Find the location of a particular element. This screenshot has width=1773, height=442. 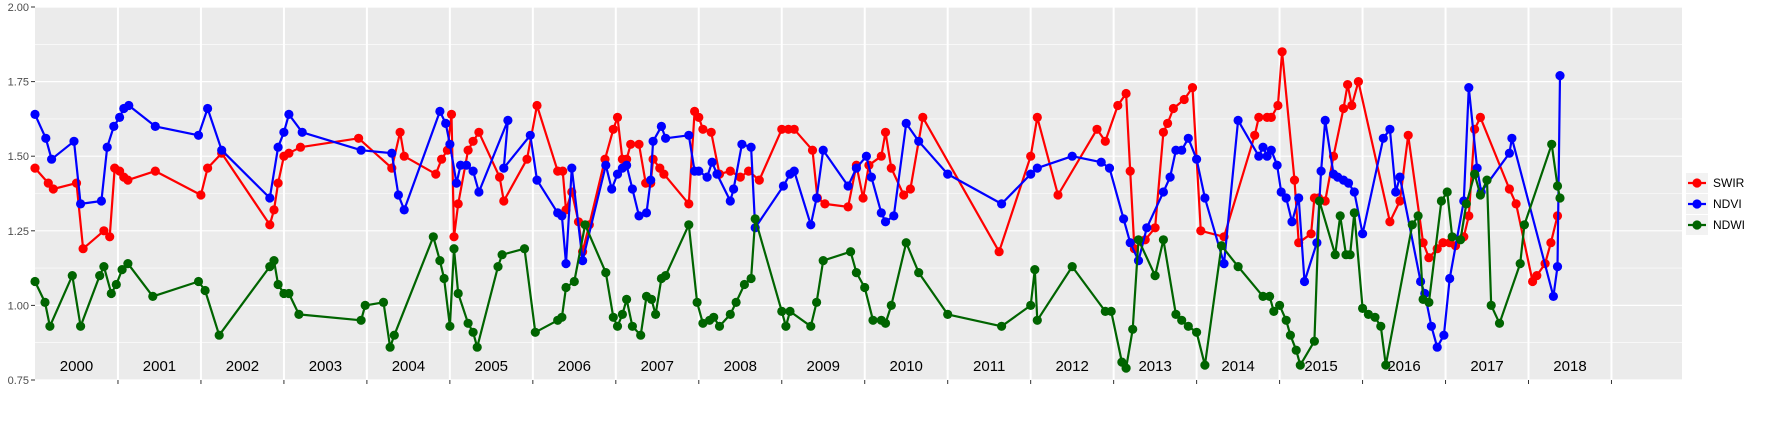

year-label: 2014 is located at coordinates (1237, 366).